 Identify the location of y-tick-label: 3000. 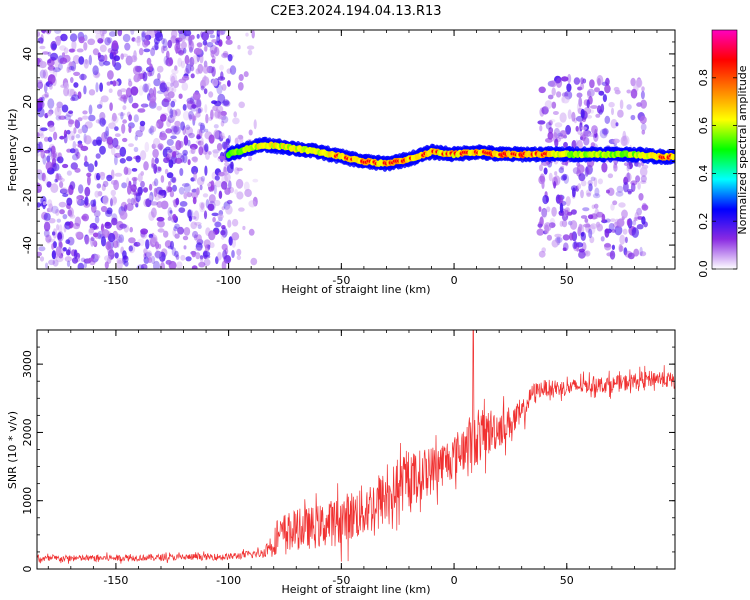
(27, 364).